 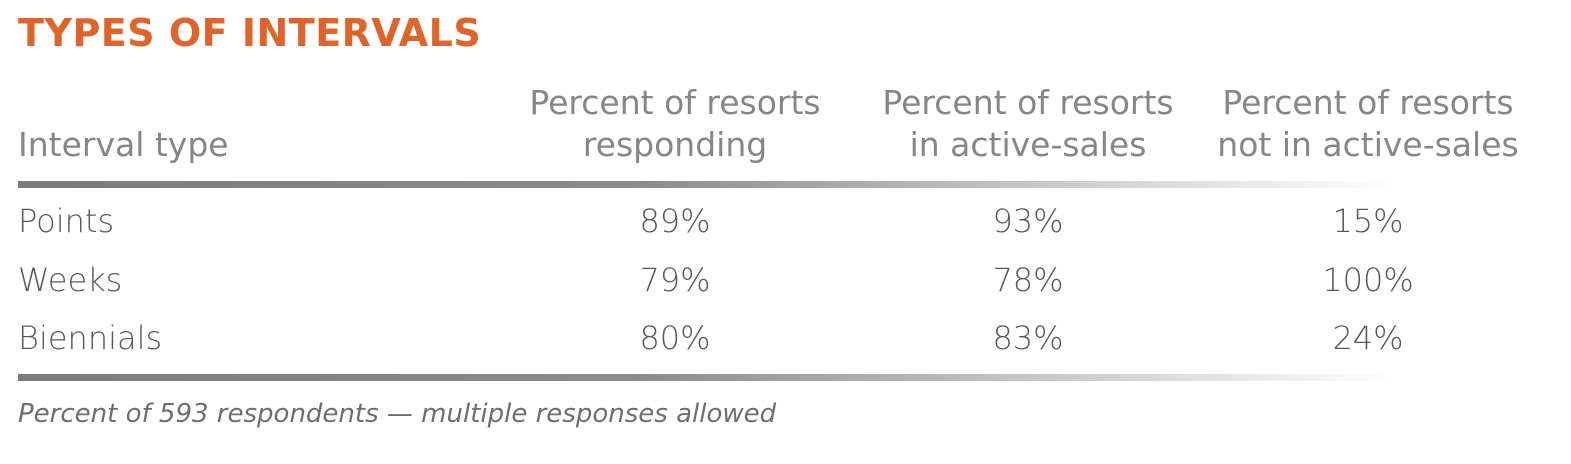 I want to click on table-row: Points 89% 93% 15%, so click(x=785, y=227).